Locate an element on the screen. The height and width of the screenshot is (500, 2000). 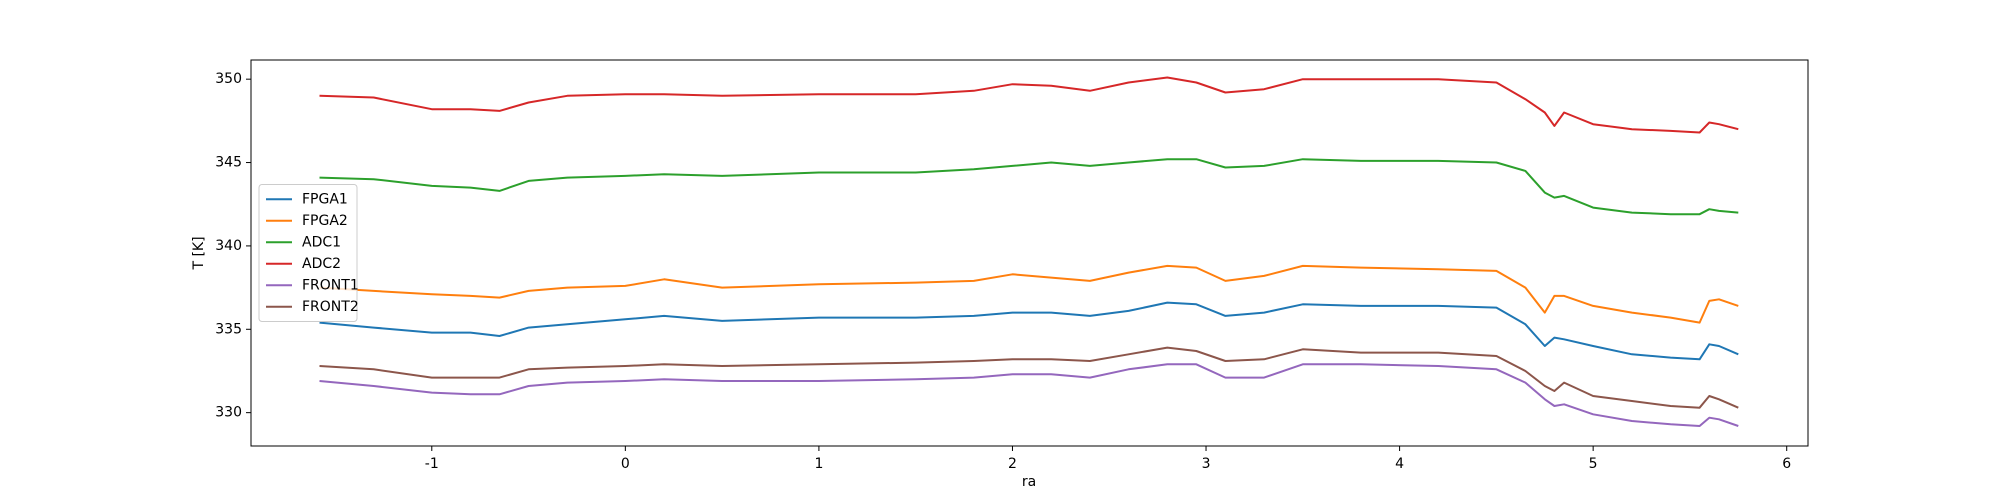
legend-label: FPGA1 is located at coordinates (325, 199).